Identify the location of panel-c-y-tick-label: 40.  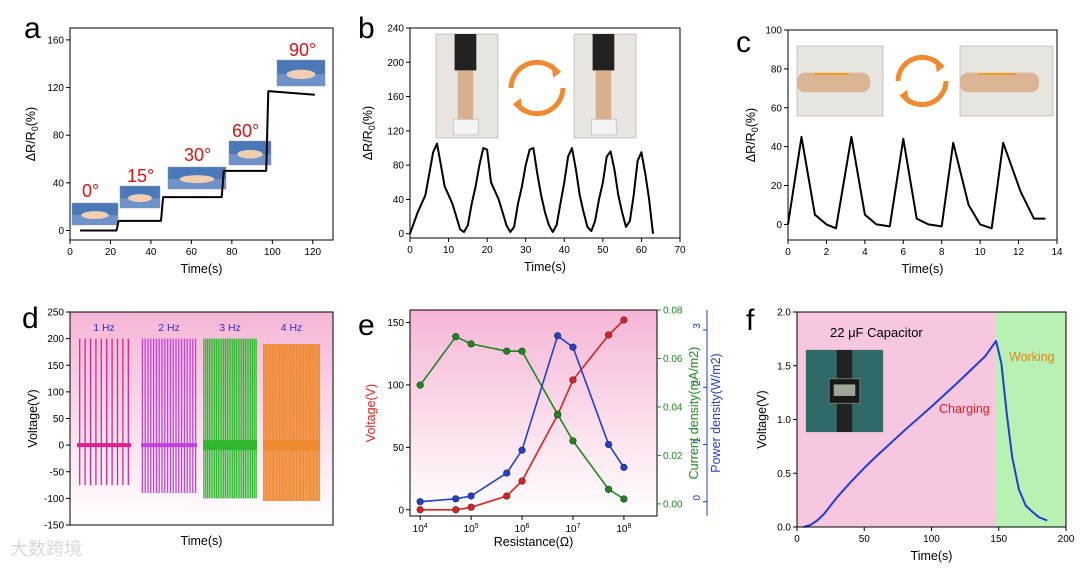
(777, 147).